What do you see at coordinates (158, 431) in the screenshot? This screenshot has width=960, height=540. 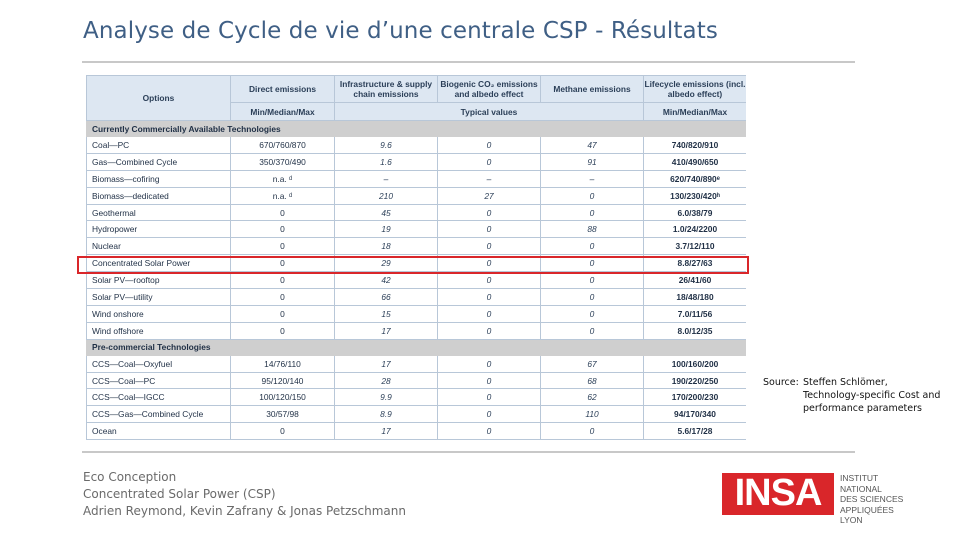 I see `table-cell: Ocean` at bounding box center [158, 431].